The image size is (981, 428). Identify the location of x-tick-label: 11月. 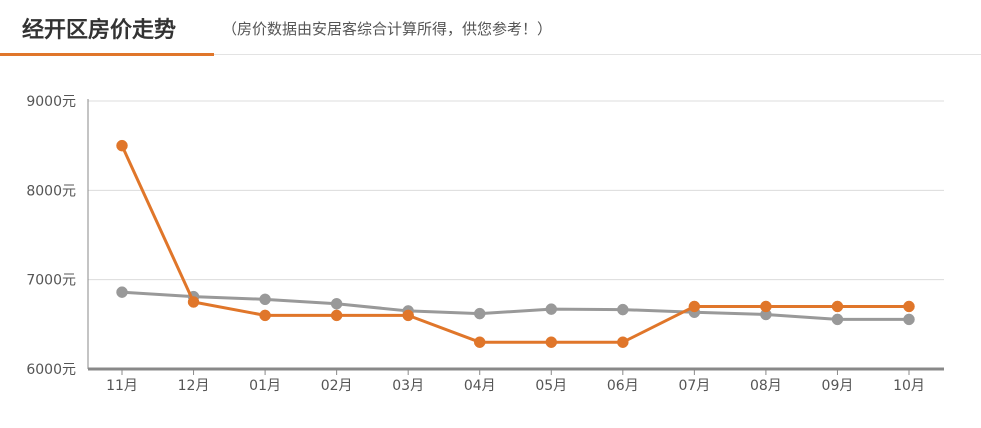
(122, 386).